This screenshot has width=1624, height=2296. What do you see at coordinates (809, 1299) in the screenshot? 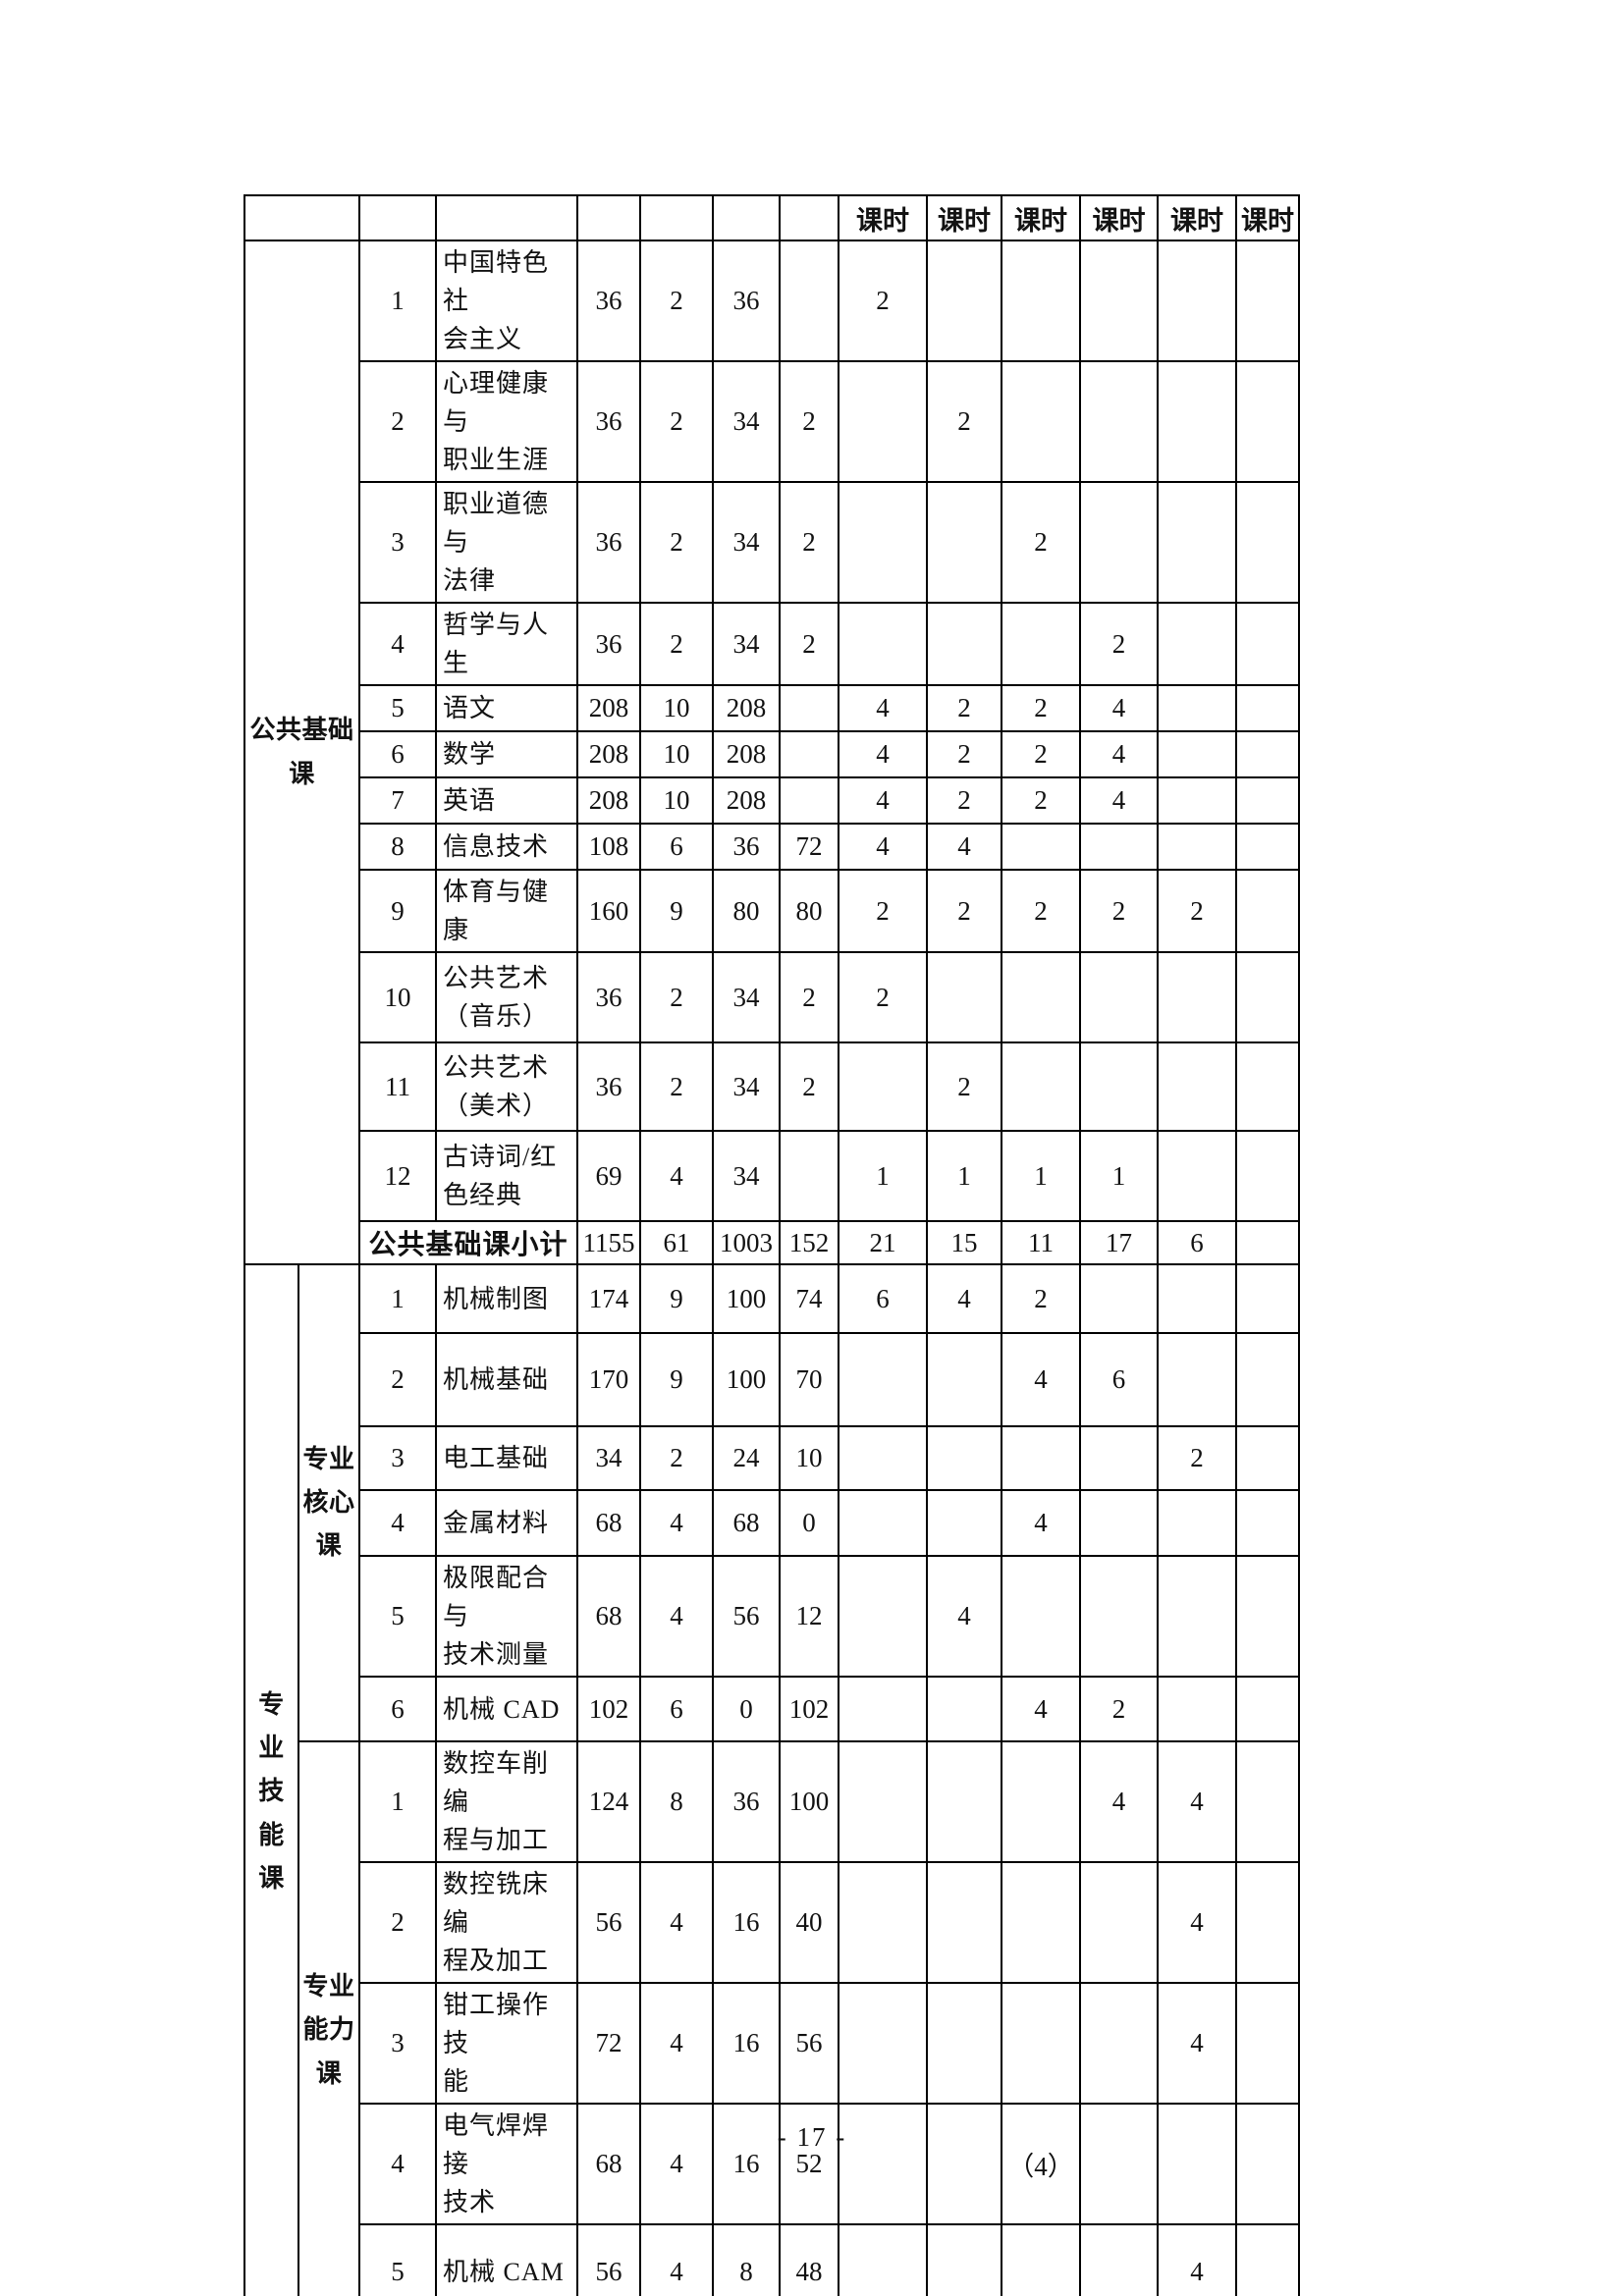
I see `value-cell: 74` at bounding box center [809, 1299].